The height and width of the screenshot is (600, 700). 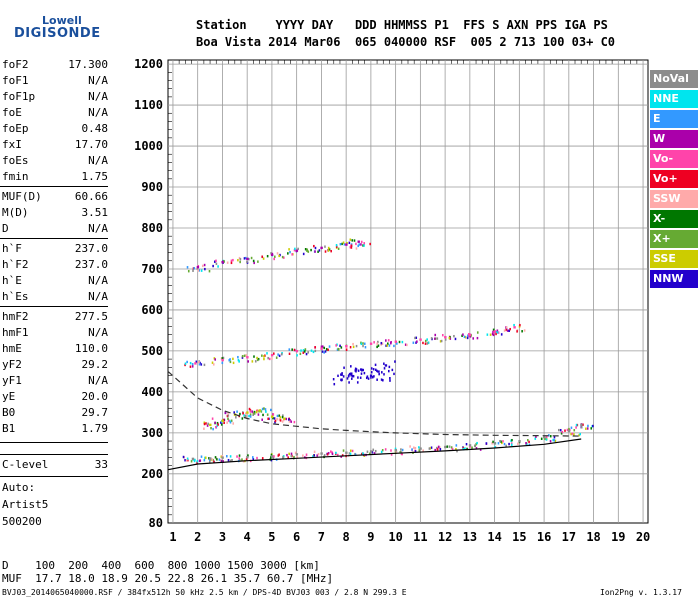 What do you see at coordinates (152, 187) in the screenshot?
I see `y-tick-label: 900` at bounding box center [152, 187].